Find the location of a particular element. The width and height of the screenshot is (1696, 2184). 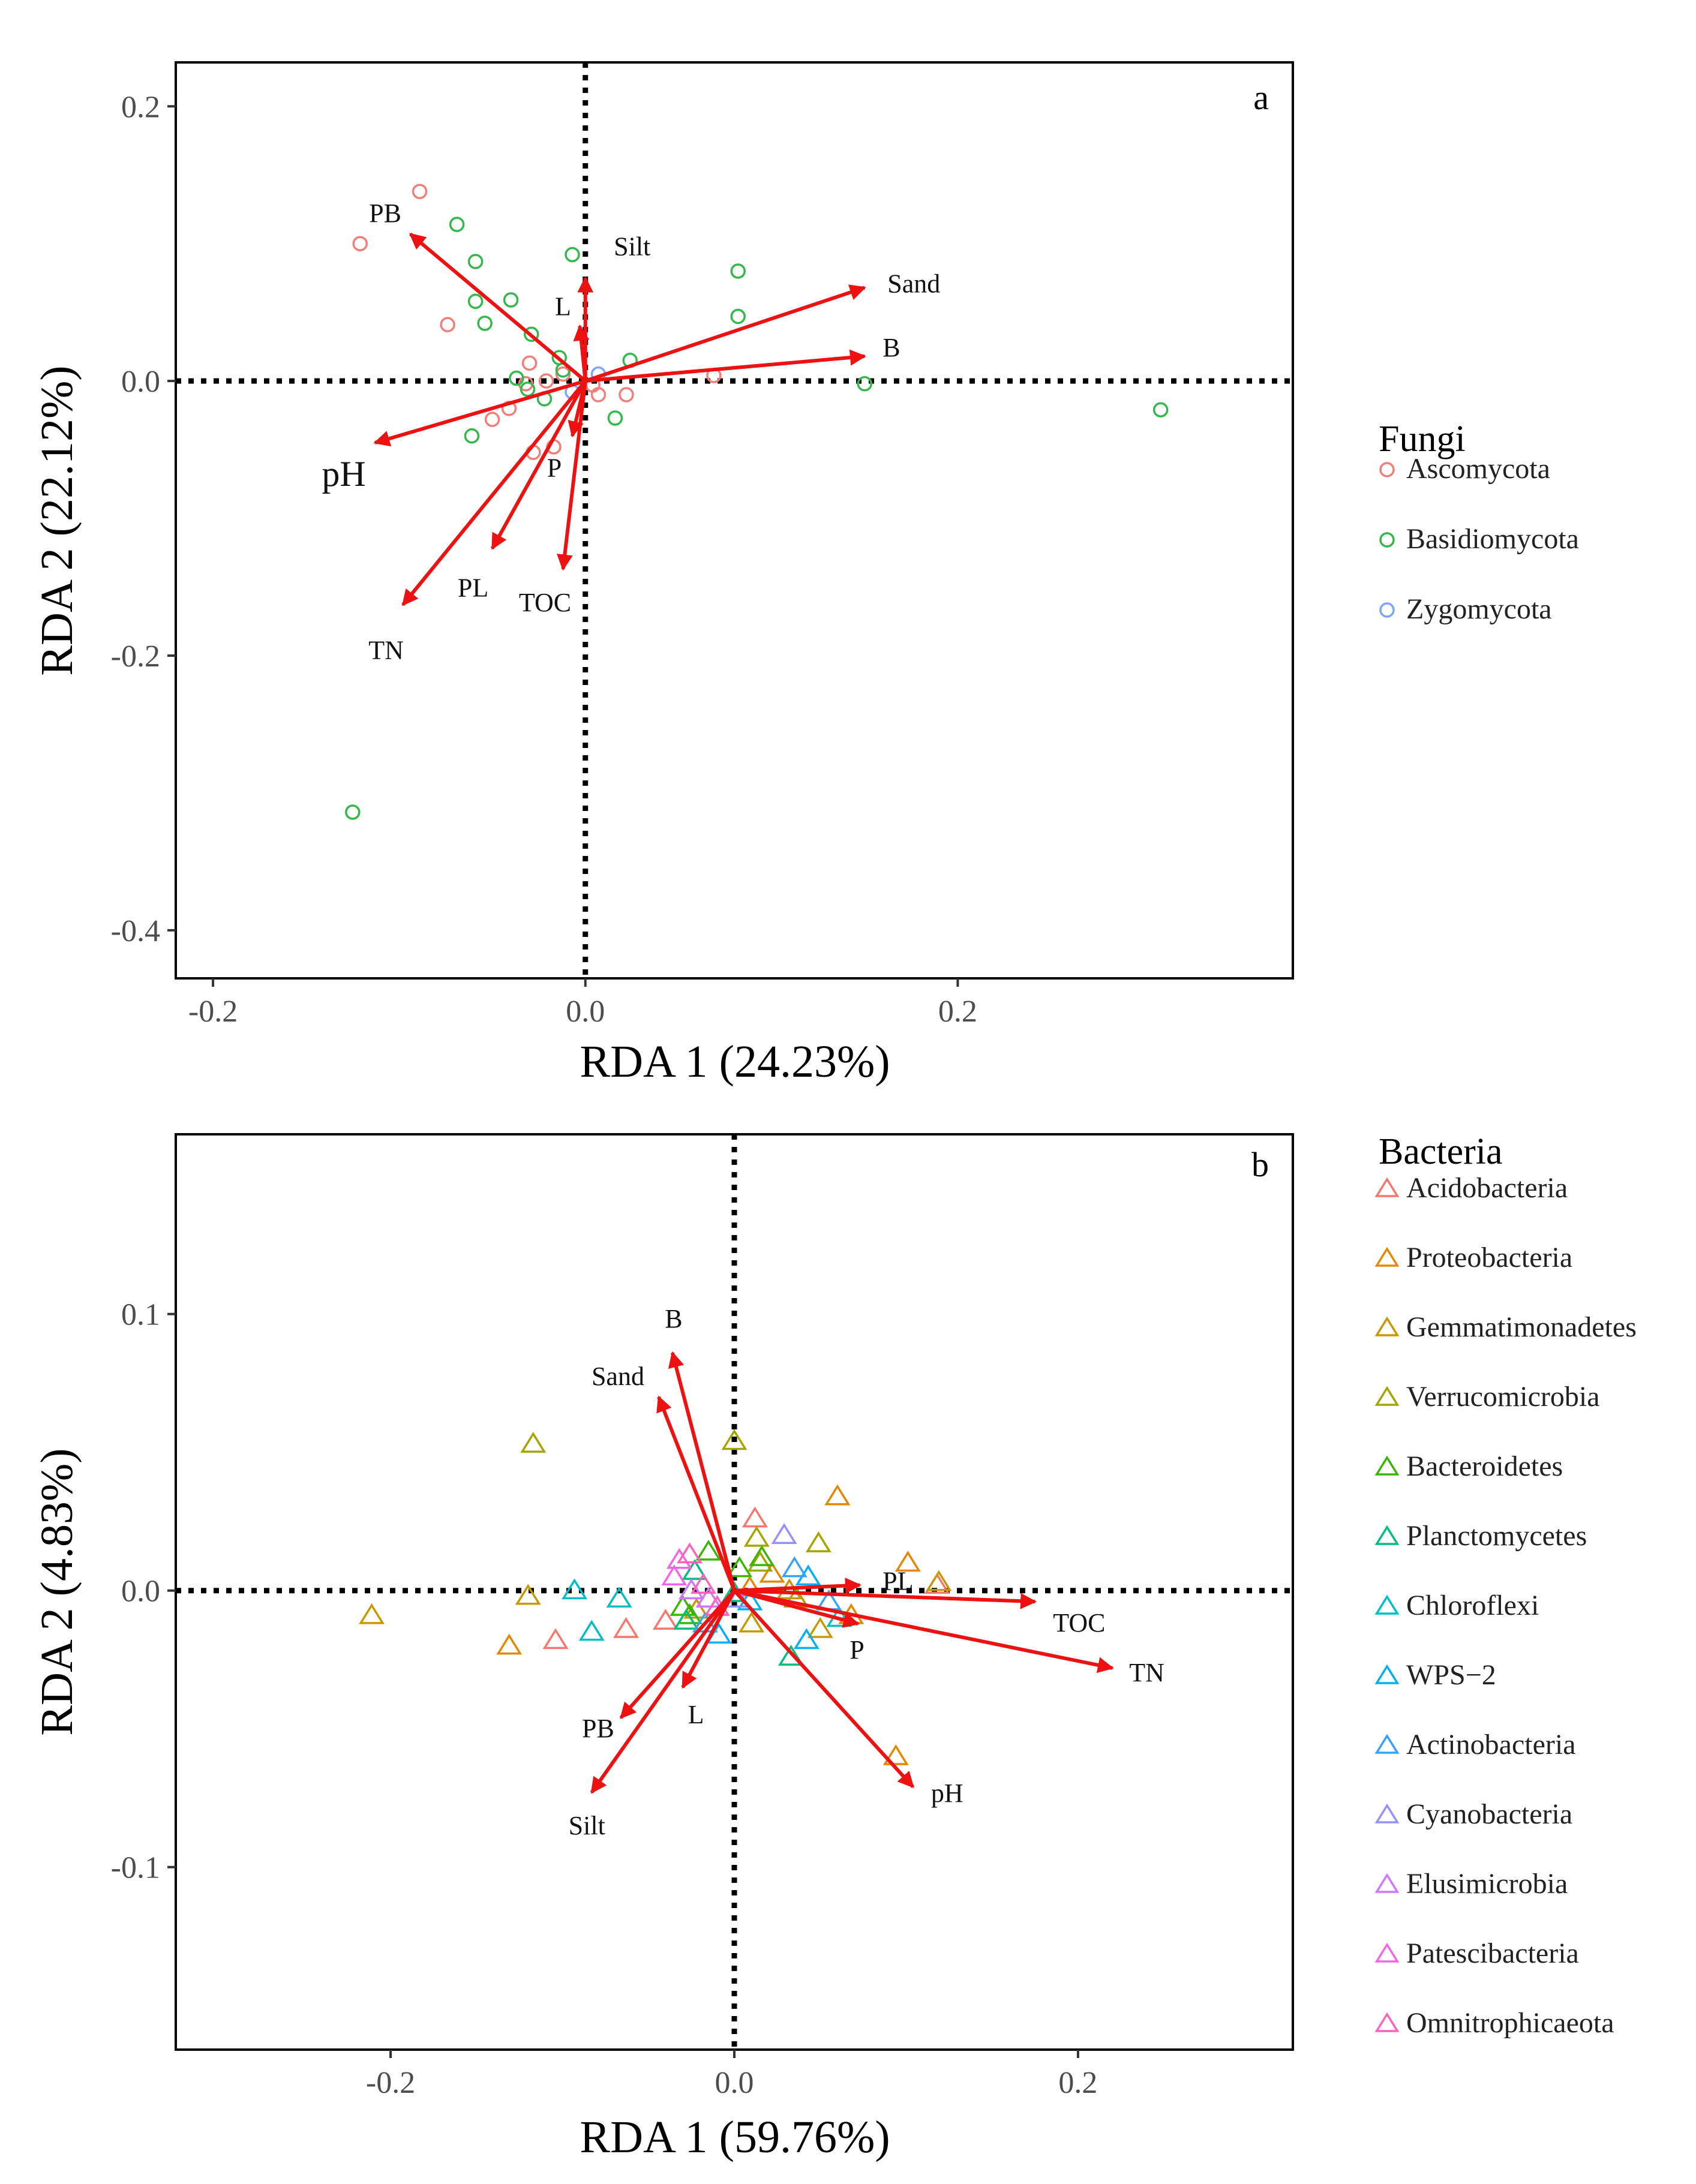

panel-a-arrow-label-pl: PL is located at coordinates (473, 587).